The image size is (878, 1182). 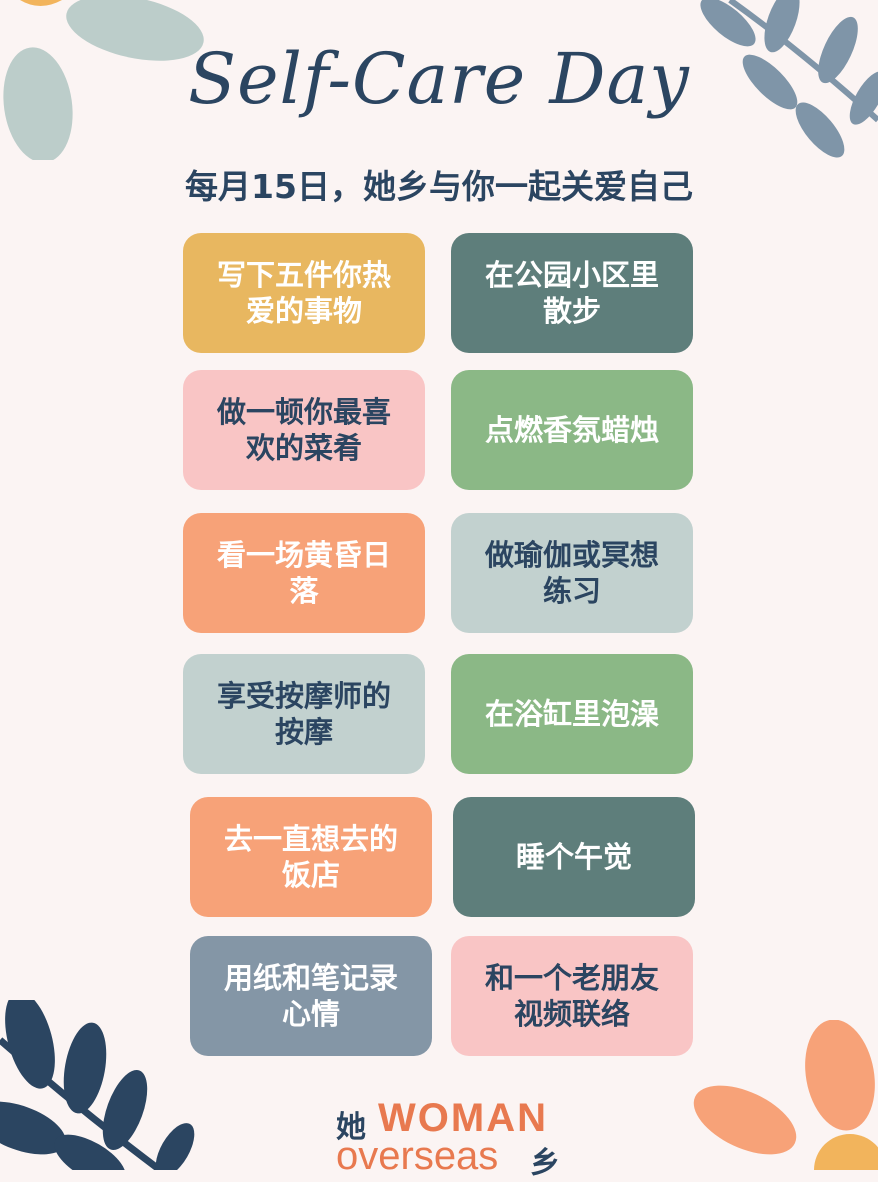 What do you see at coordinates (351, 1127) in the screenshot?
I see `logo-zh-top: 她` at bounding box center [351, 1127].